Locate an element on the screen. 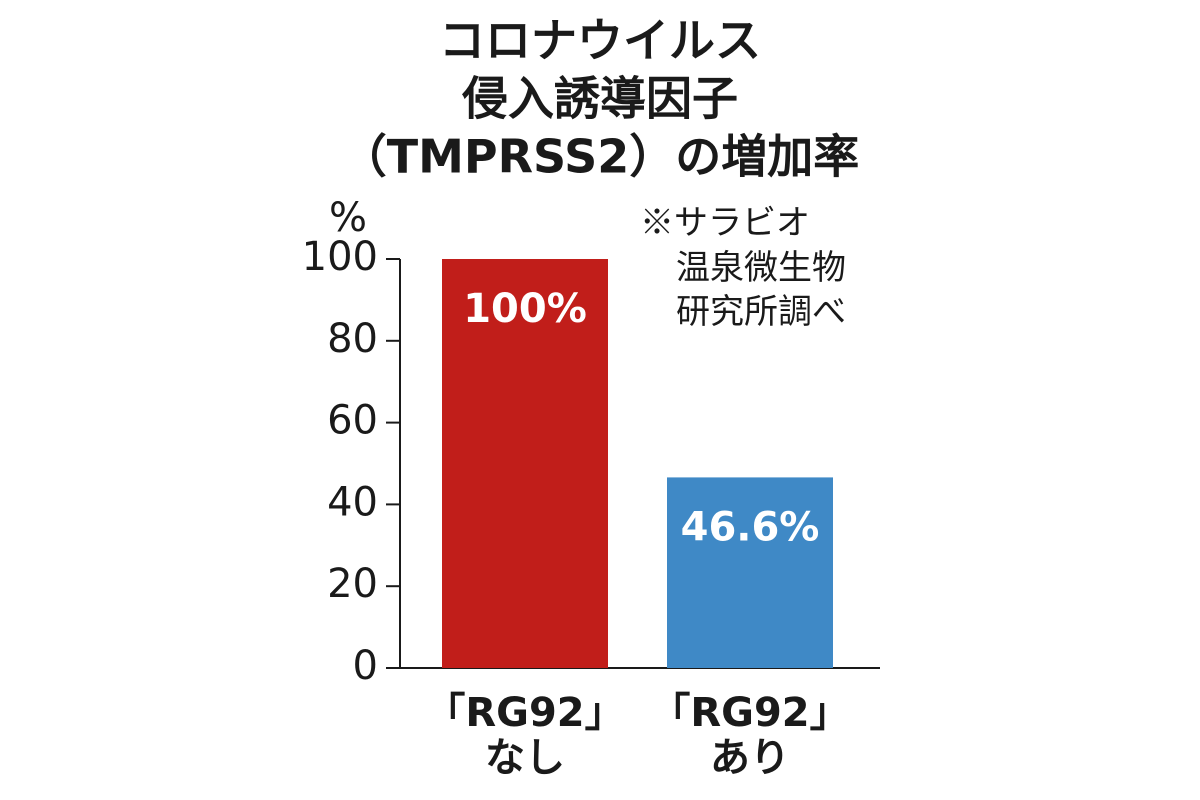 Image resolution: width=1200 pixels, height=800 pixels. chart-title: コロナウイルス is located at coordinates (600, 41).